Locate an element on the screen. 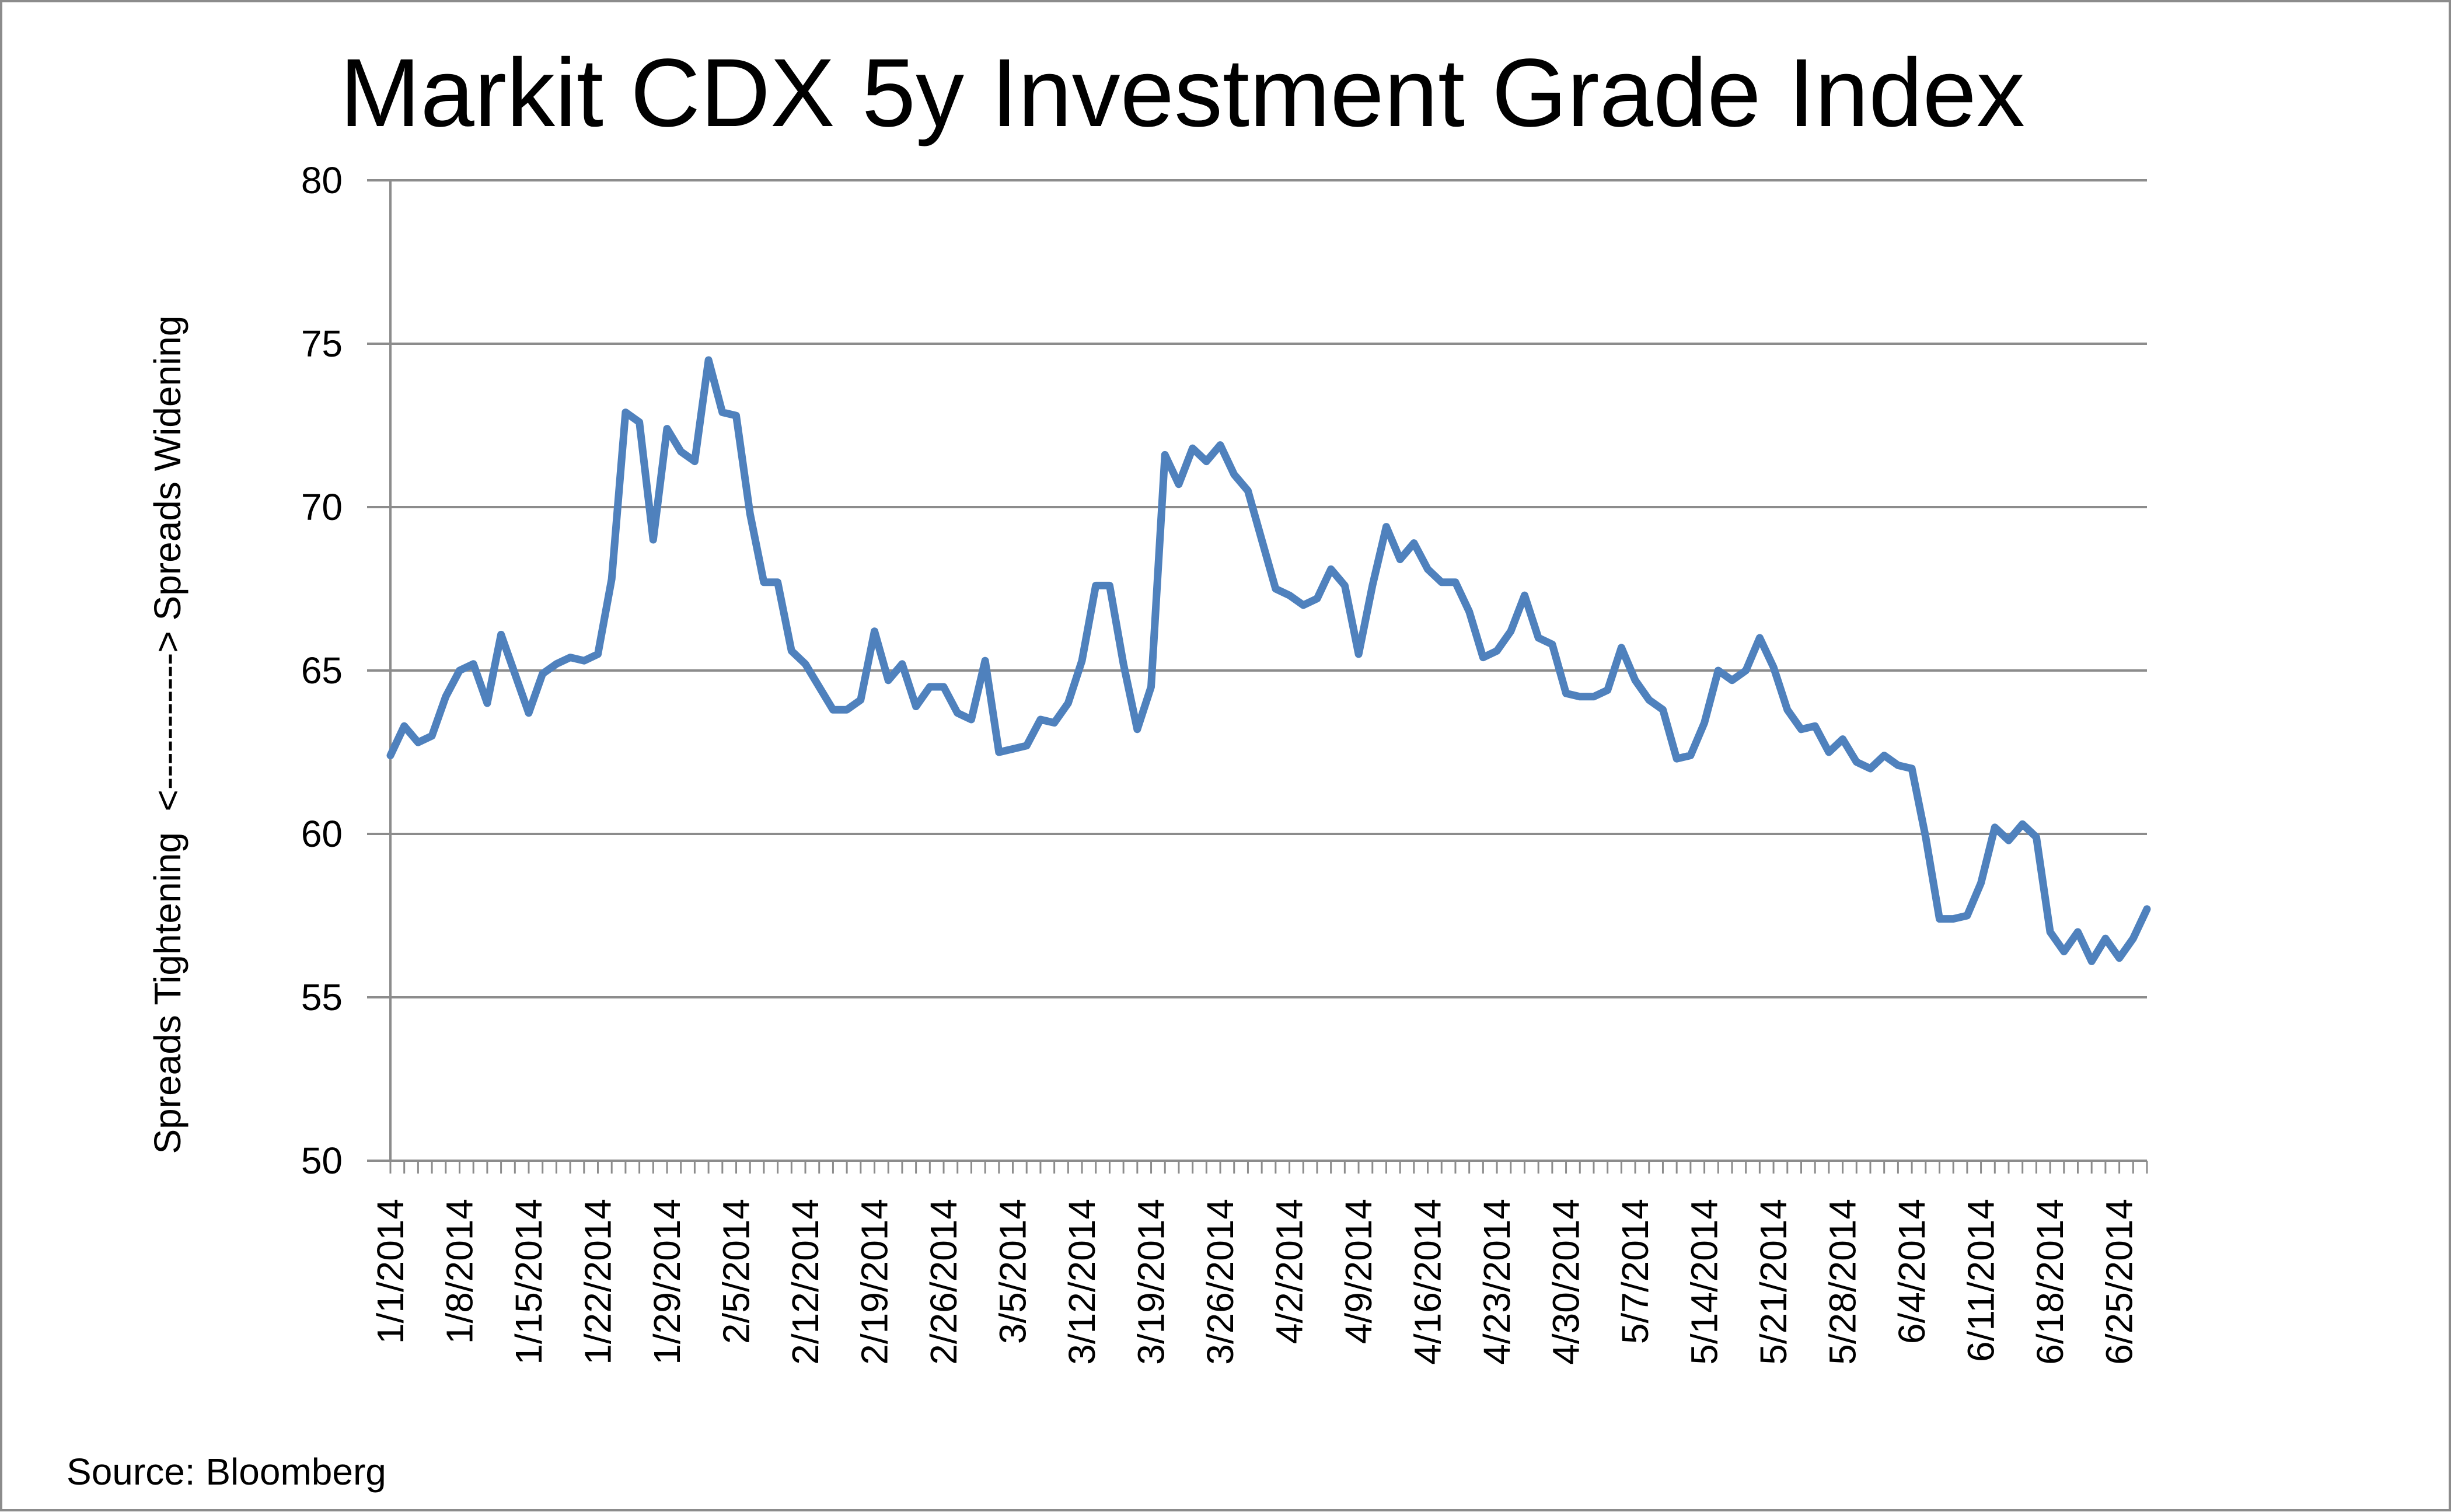  x-tick-label: 6/4/2014 is located at coordinates (1912, 1272).